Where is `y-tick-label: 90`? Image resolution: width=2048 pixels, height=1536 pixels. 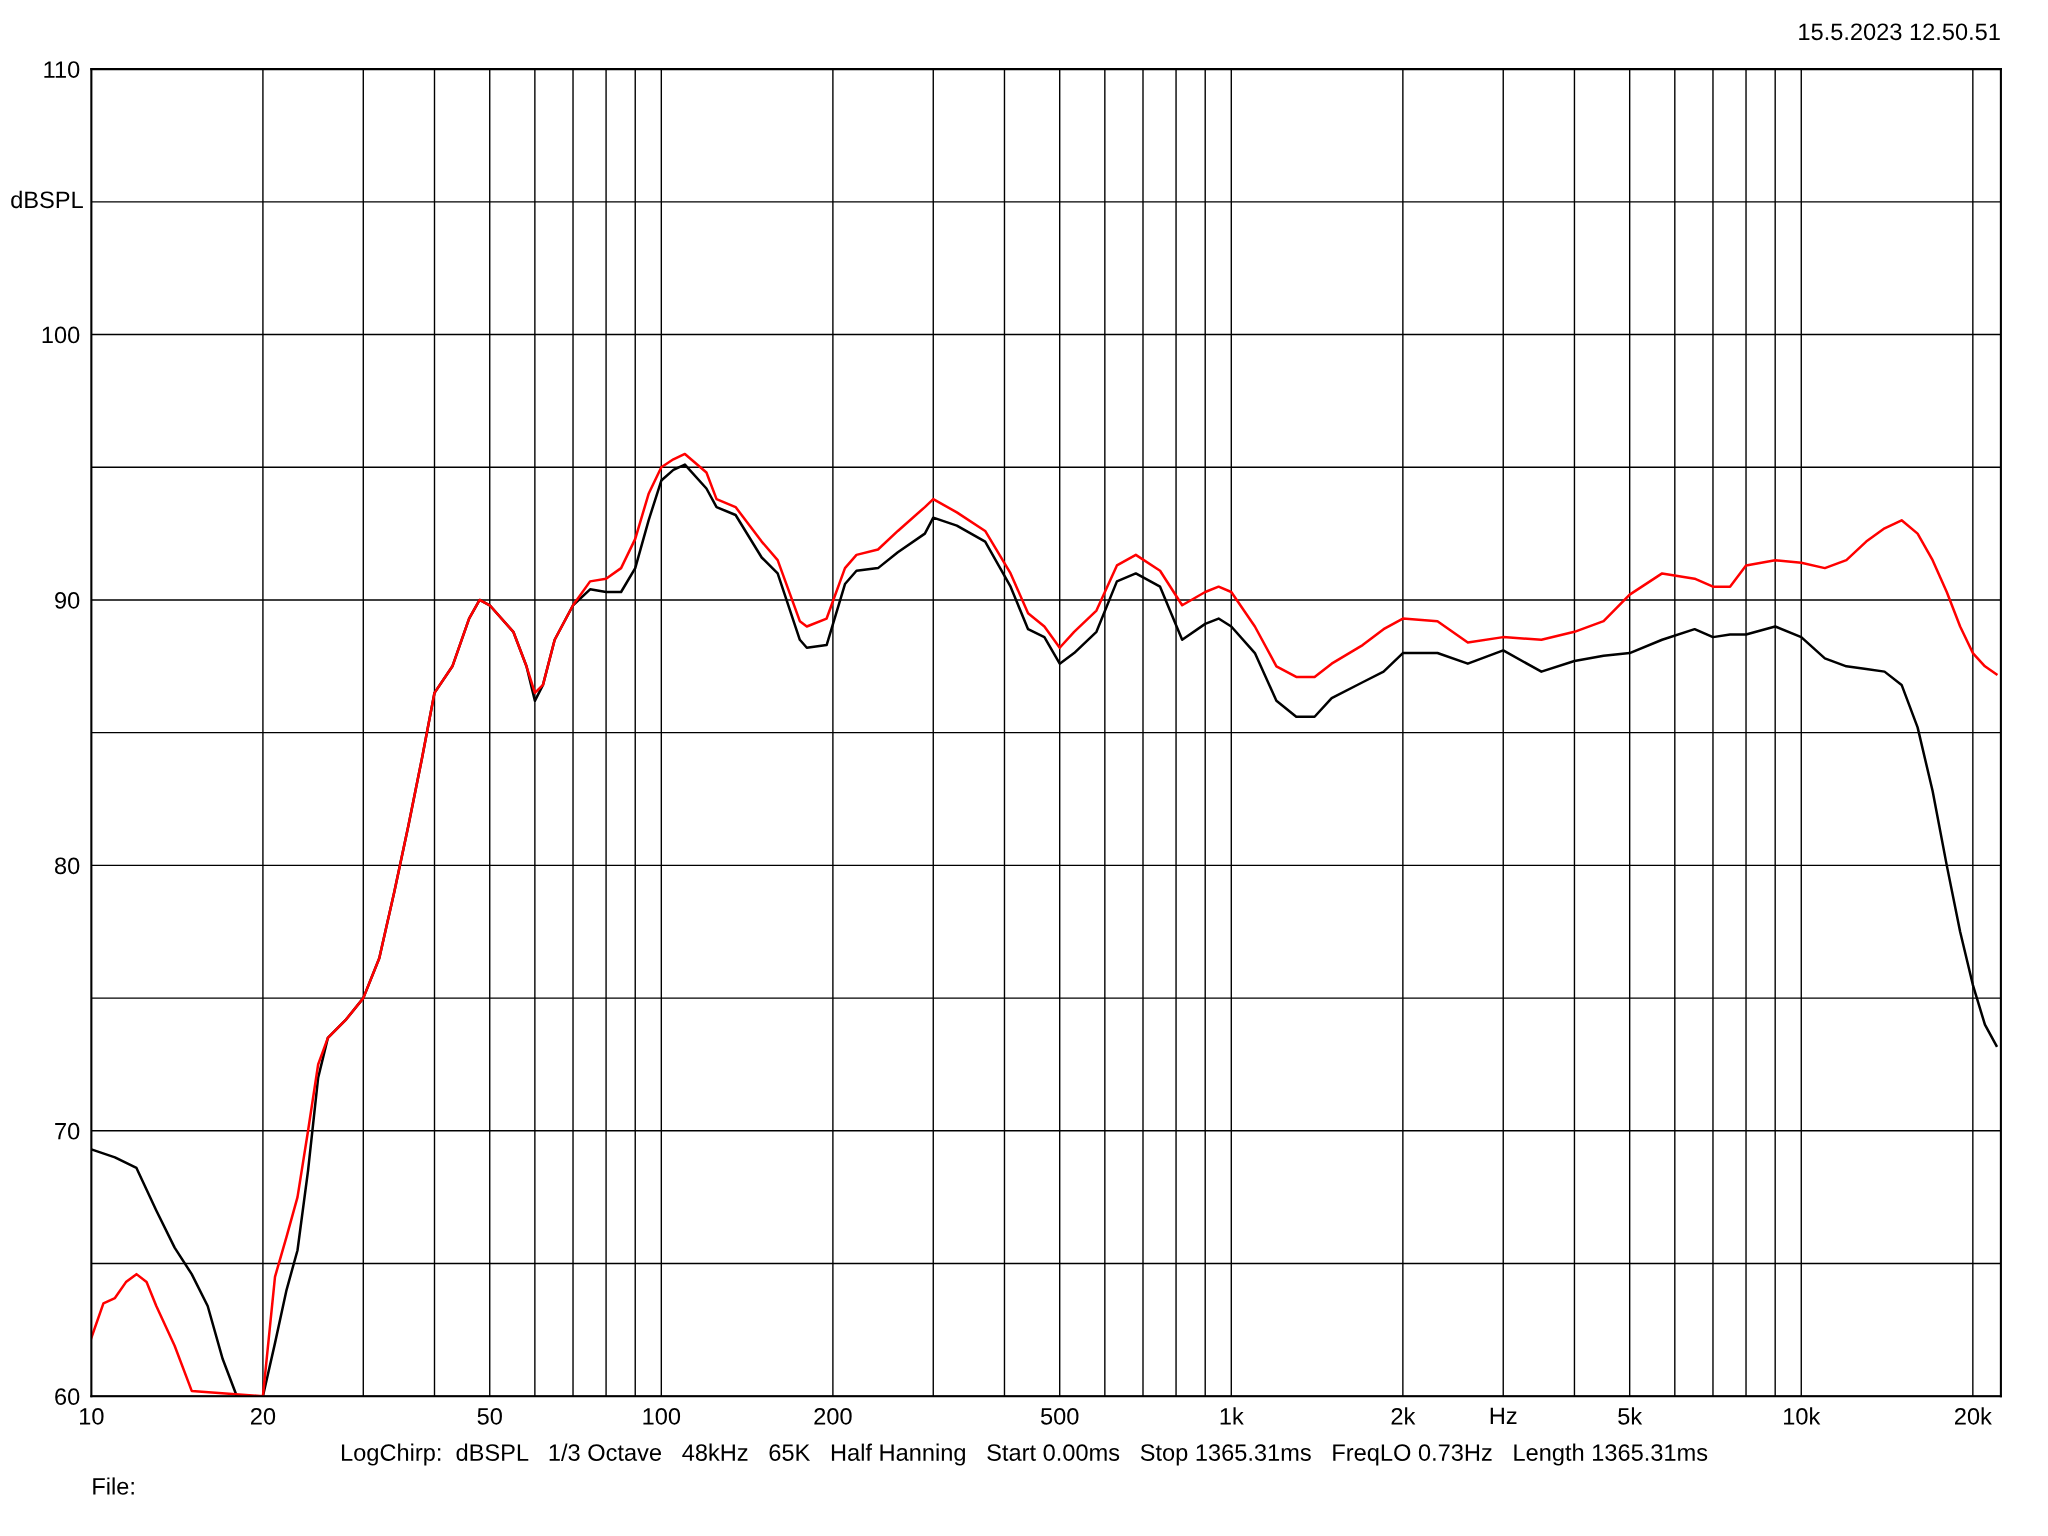
y-tick-label: 90 is located at coordinates (67, 600).